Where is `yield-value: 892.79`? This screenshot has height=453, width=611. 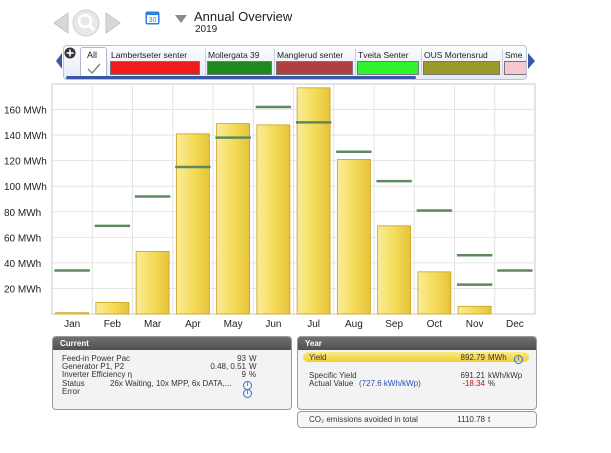
yield-value: 892.79 is located at coordinates (472, 357).